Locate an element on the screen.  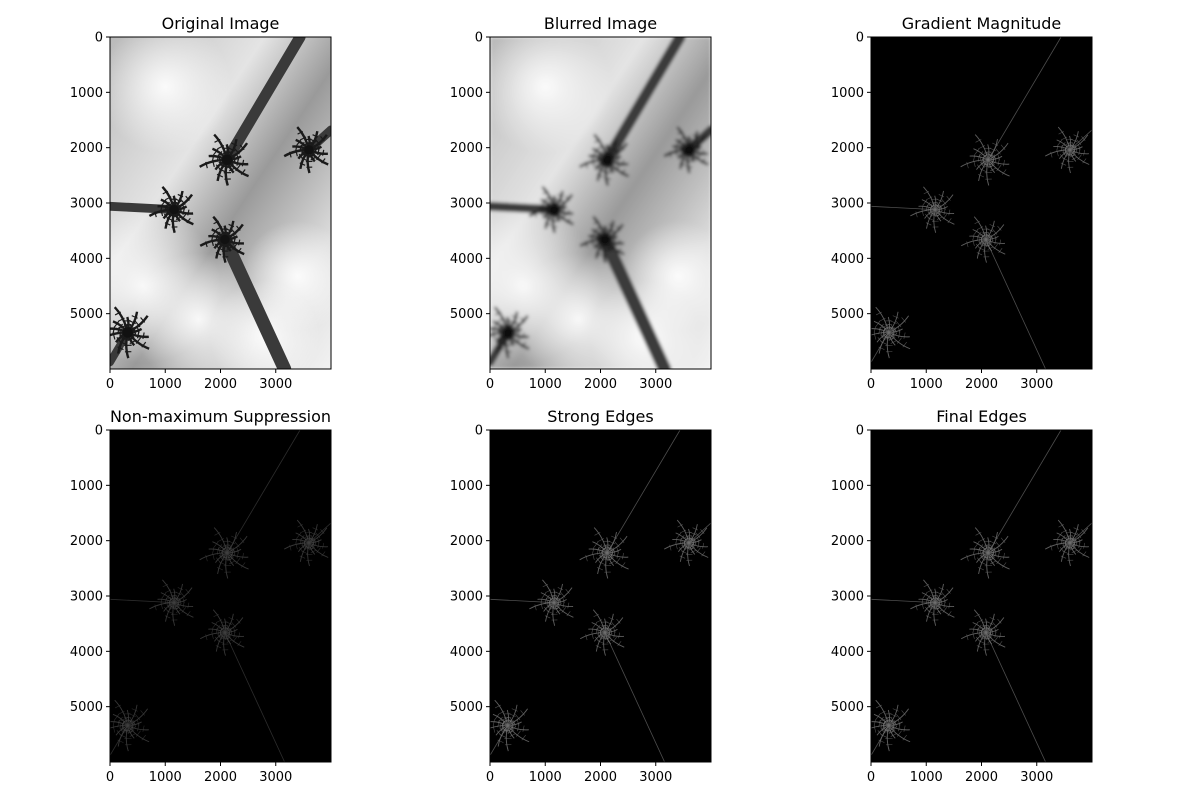
subplot-title: Blurred Image is located at coordinates (600, 23).